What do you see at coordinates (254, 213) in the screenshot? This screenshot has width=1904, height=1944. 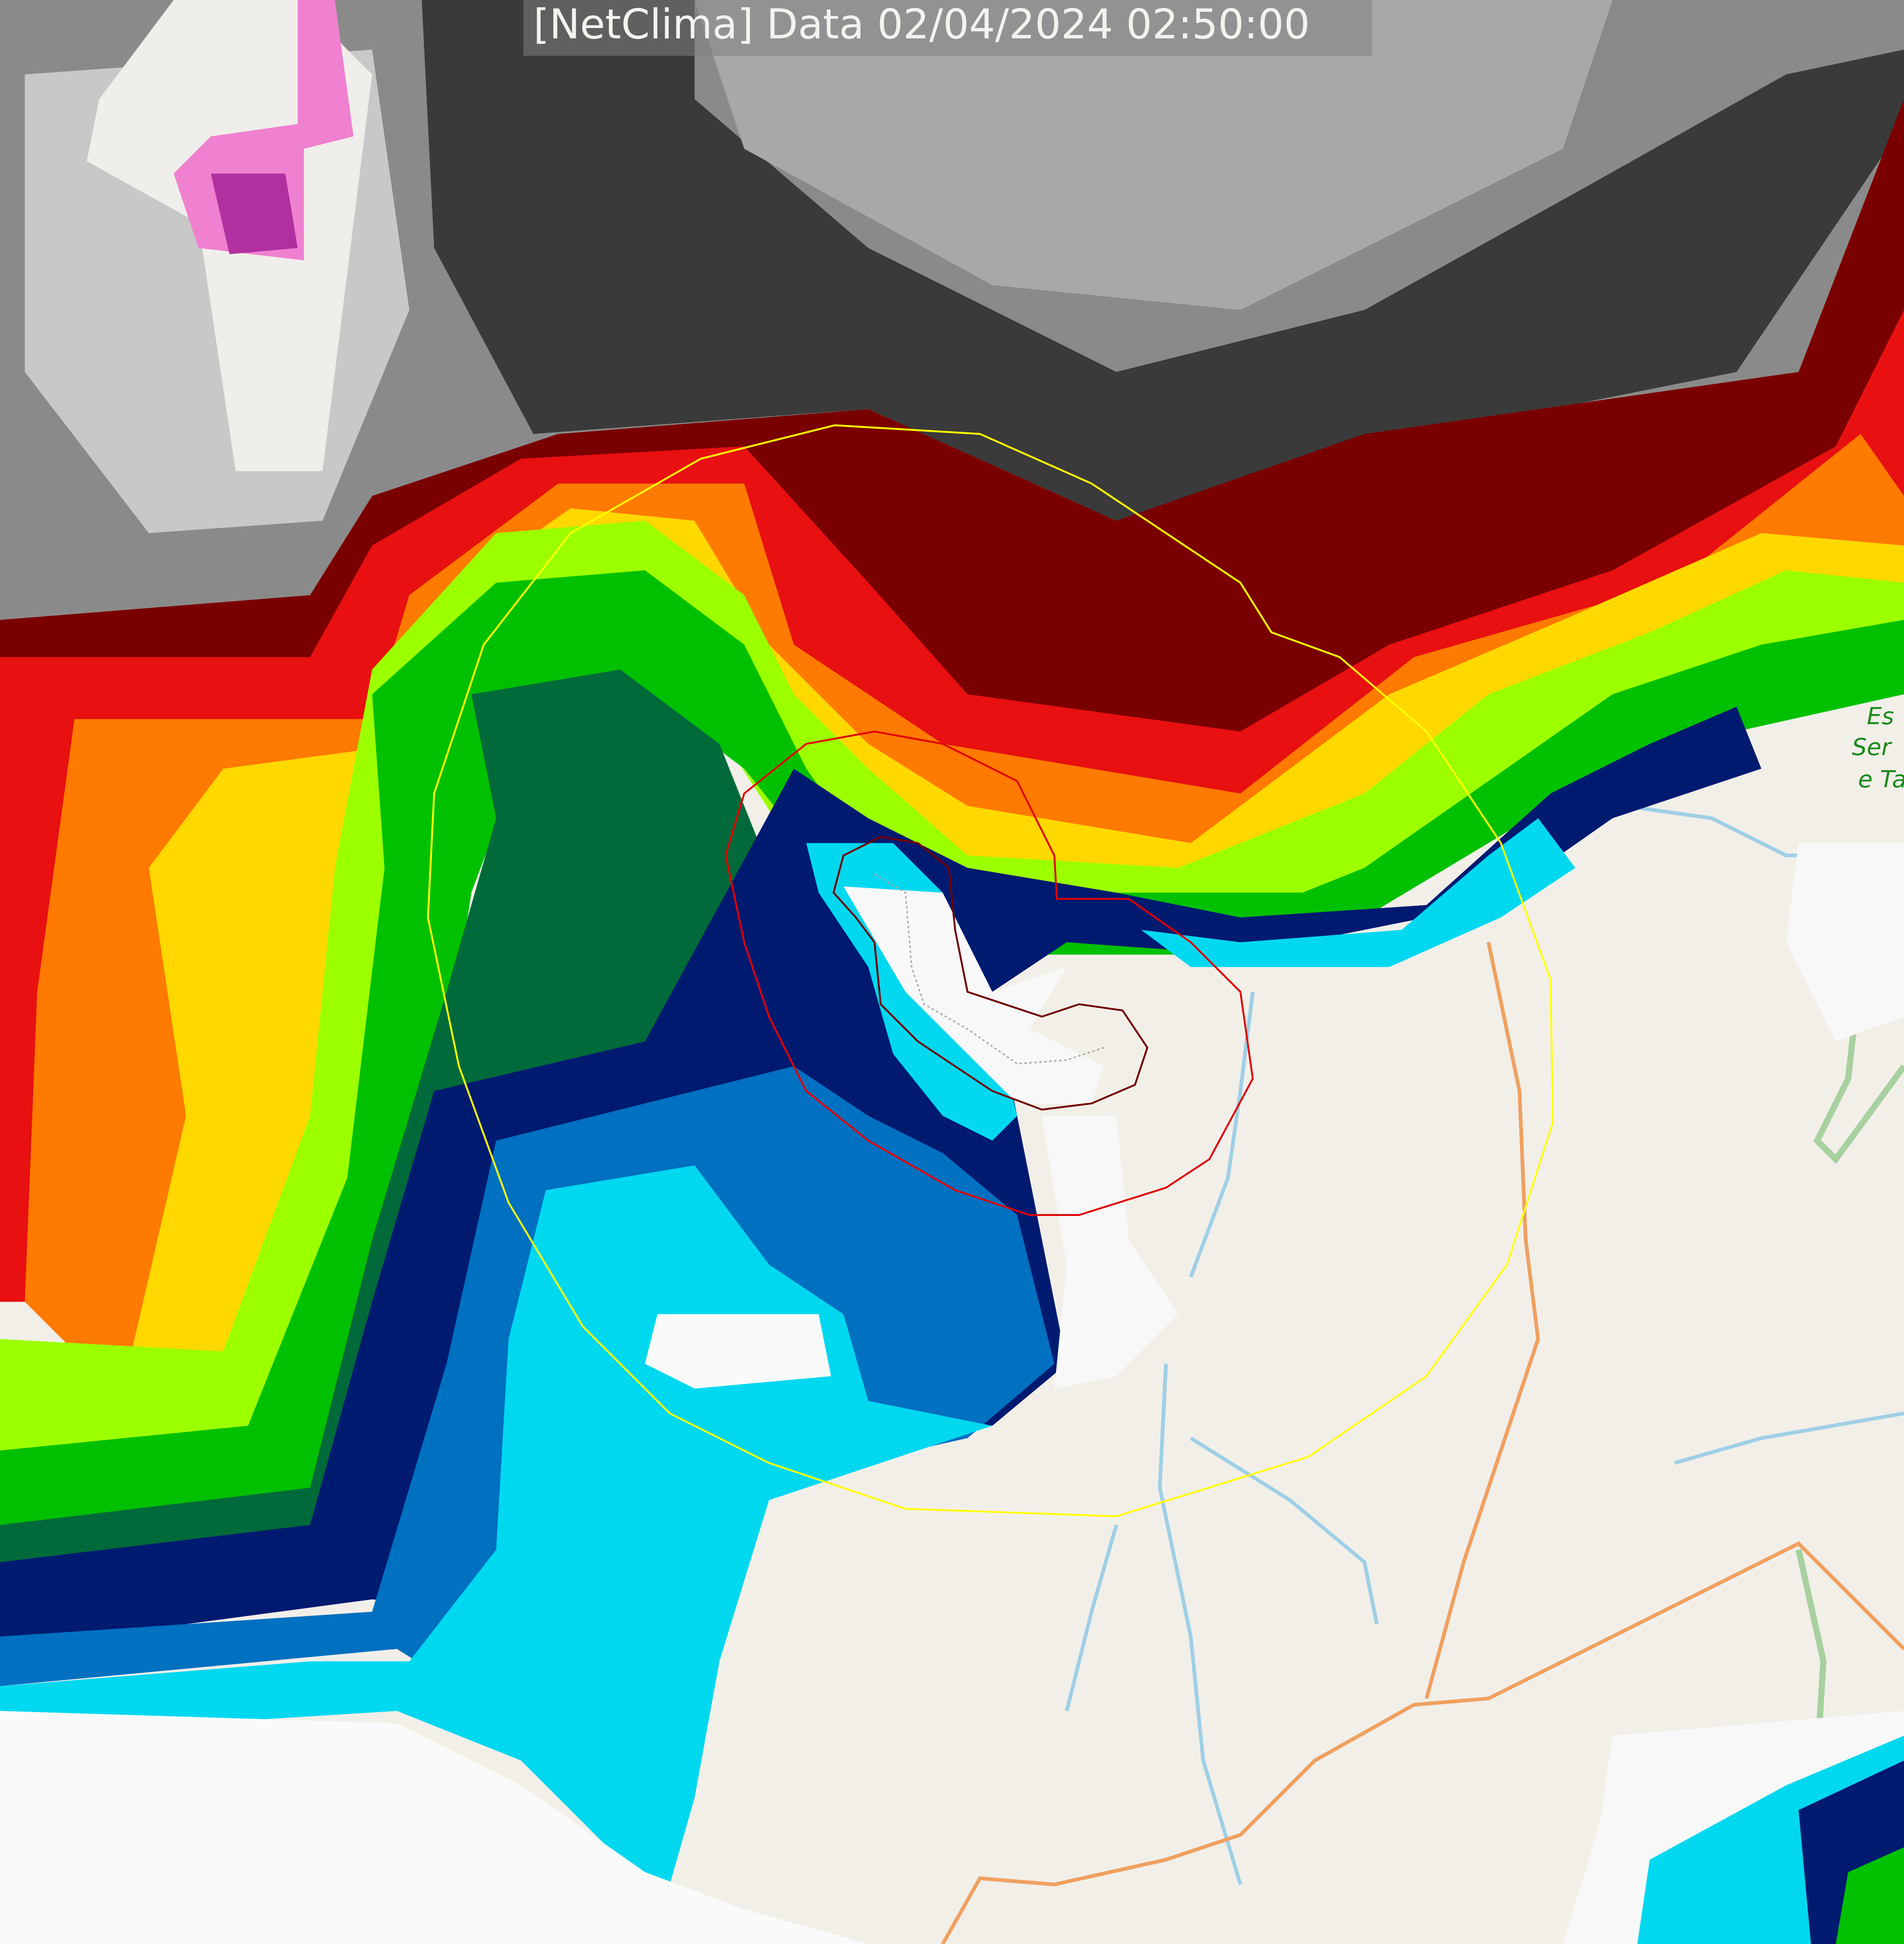 I see `magenta-cell` at bounding box center [254, 213].